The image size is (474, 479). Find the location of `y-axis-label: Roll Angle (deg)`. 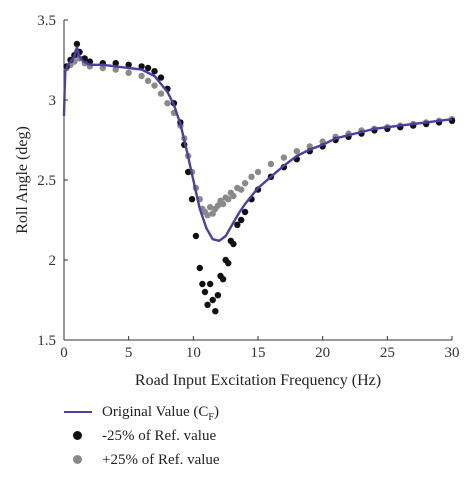

y-axis-label: Roll Angle (deg) is located at coordinates (22, 180).